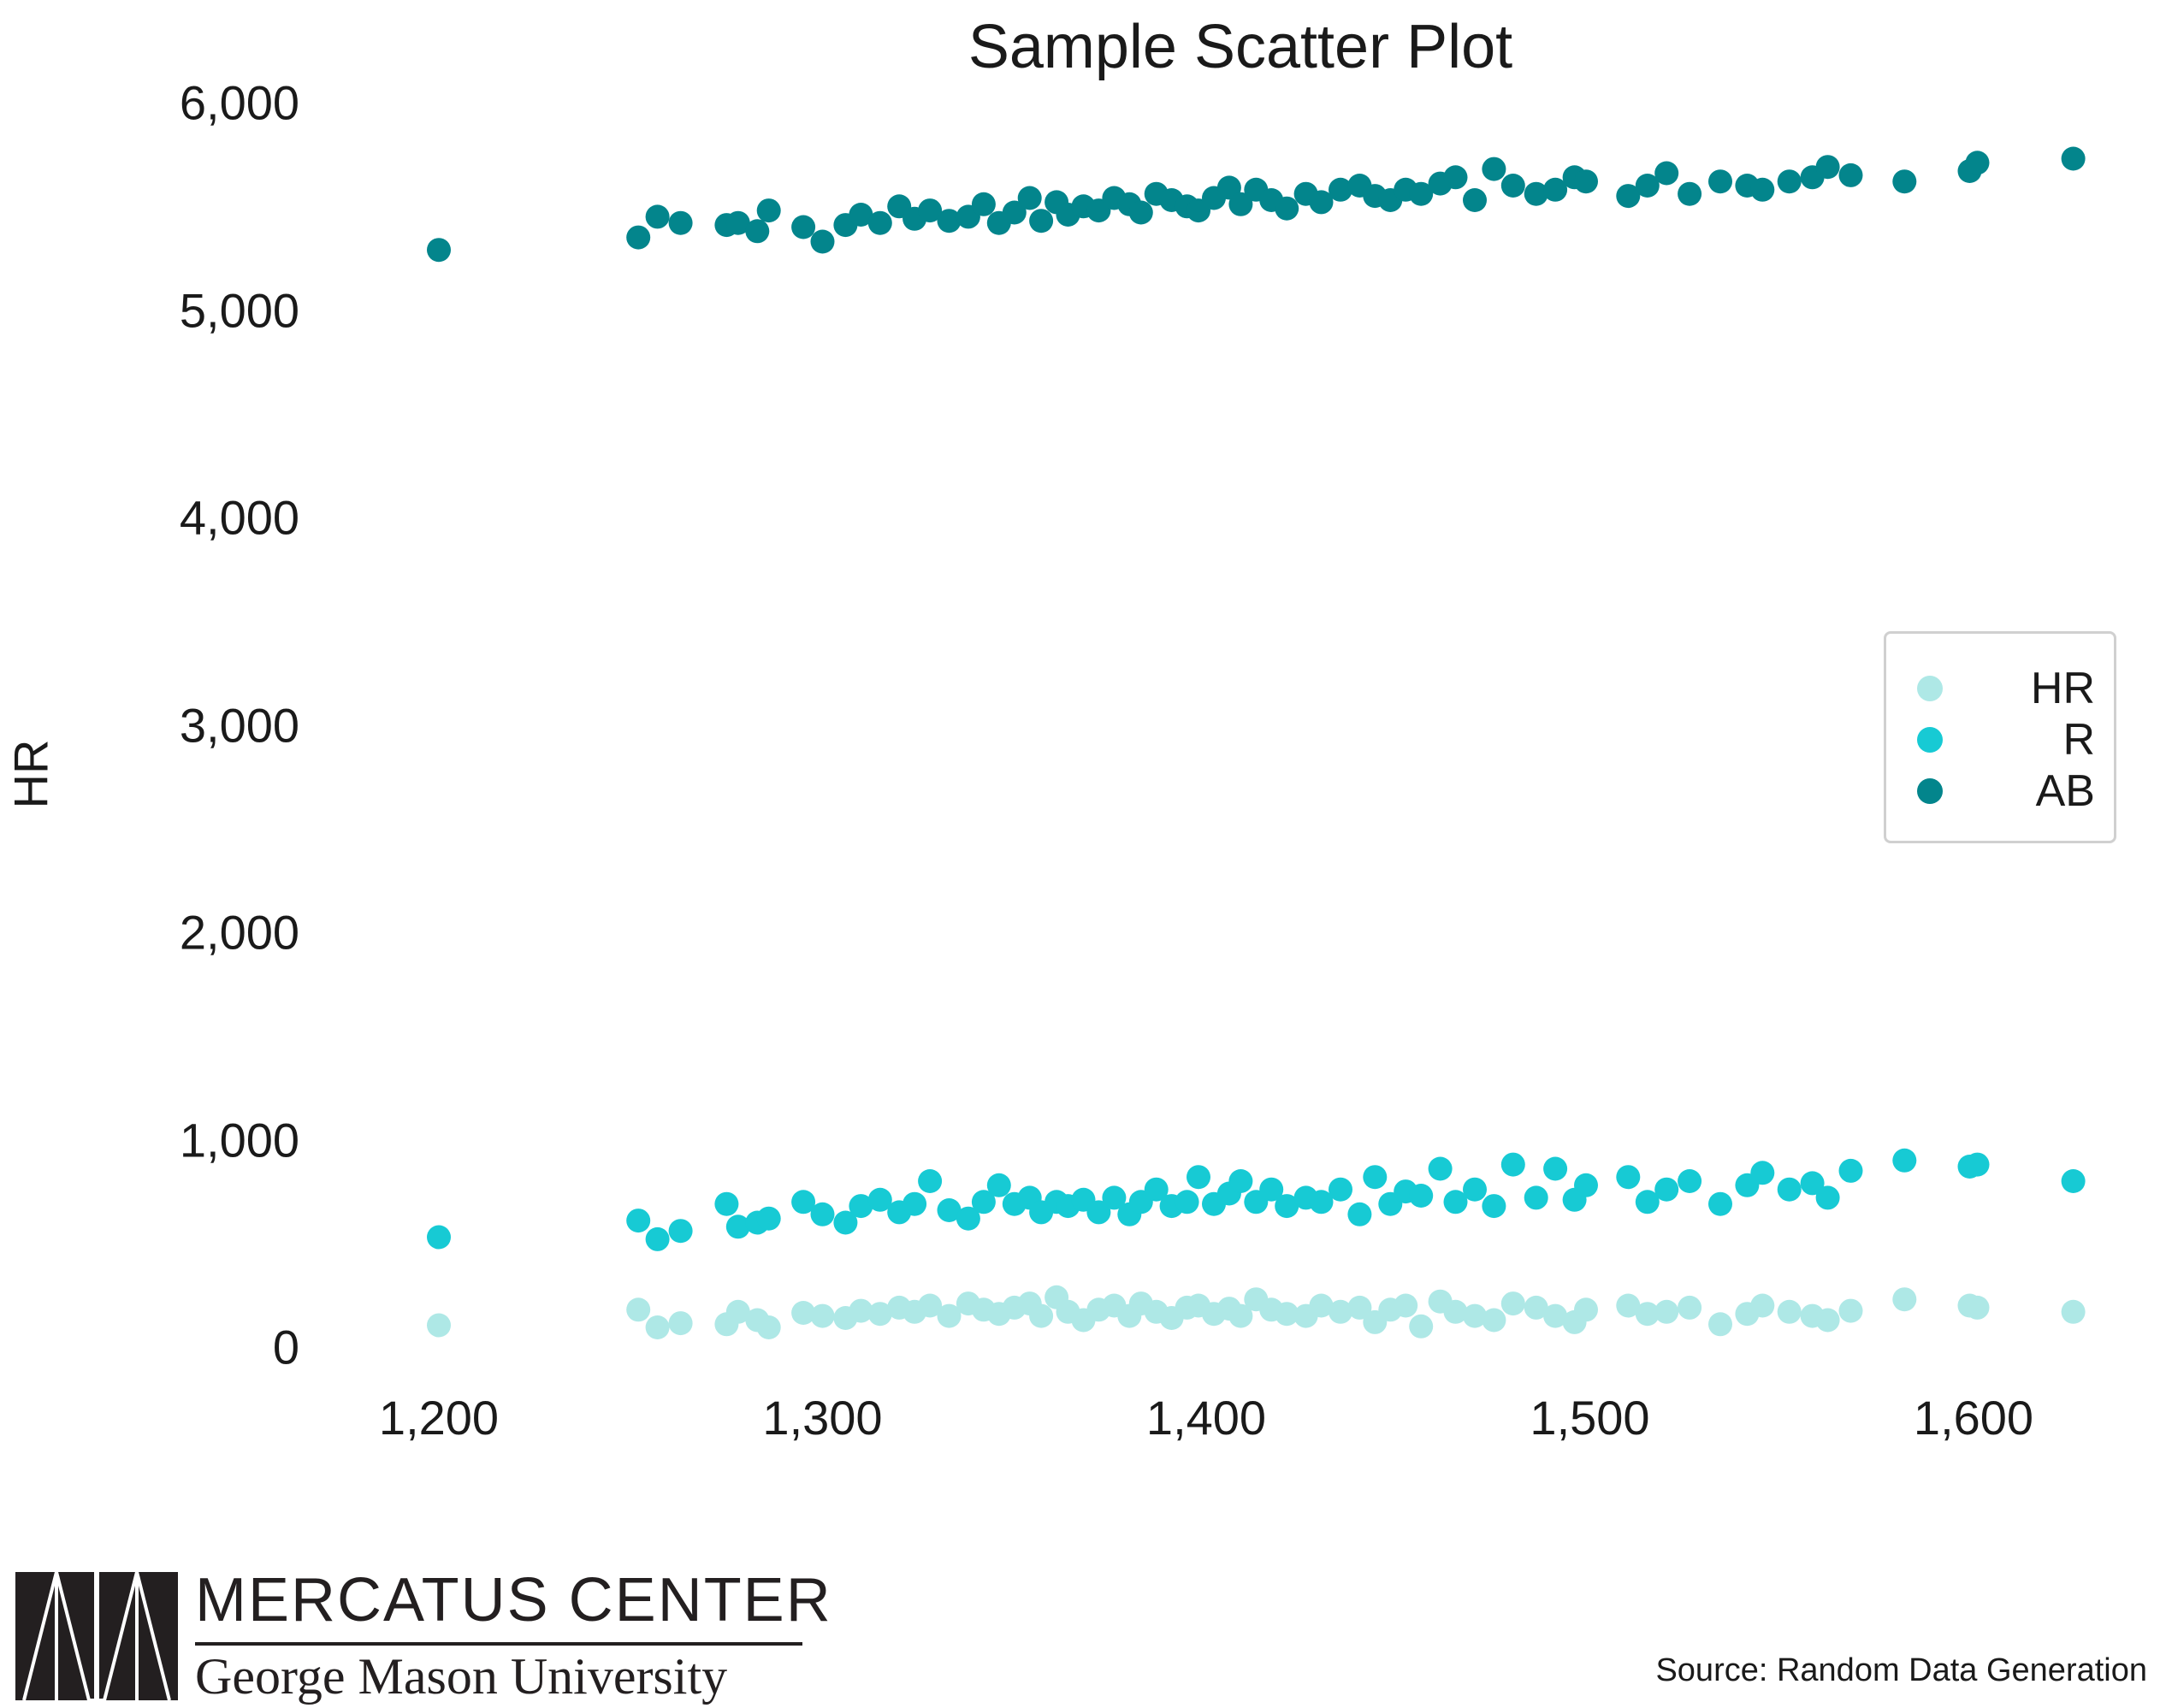 The image size is (2166, 1708). Describe the element at coordinates (822, 1418) in the screenshot. I see `x-tick-label: 1,300` at that location.